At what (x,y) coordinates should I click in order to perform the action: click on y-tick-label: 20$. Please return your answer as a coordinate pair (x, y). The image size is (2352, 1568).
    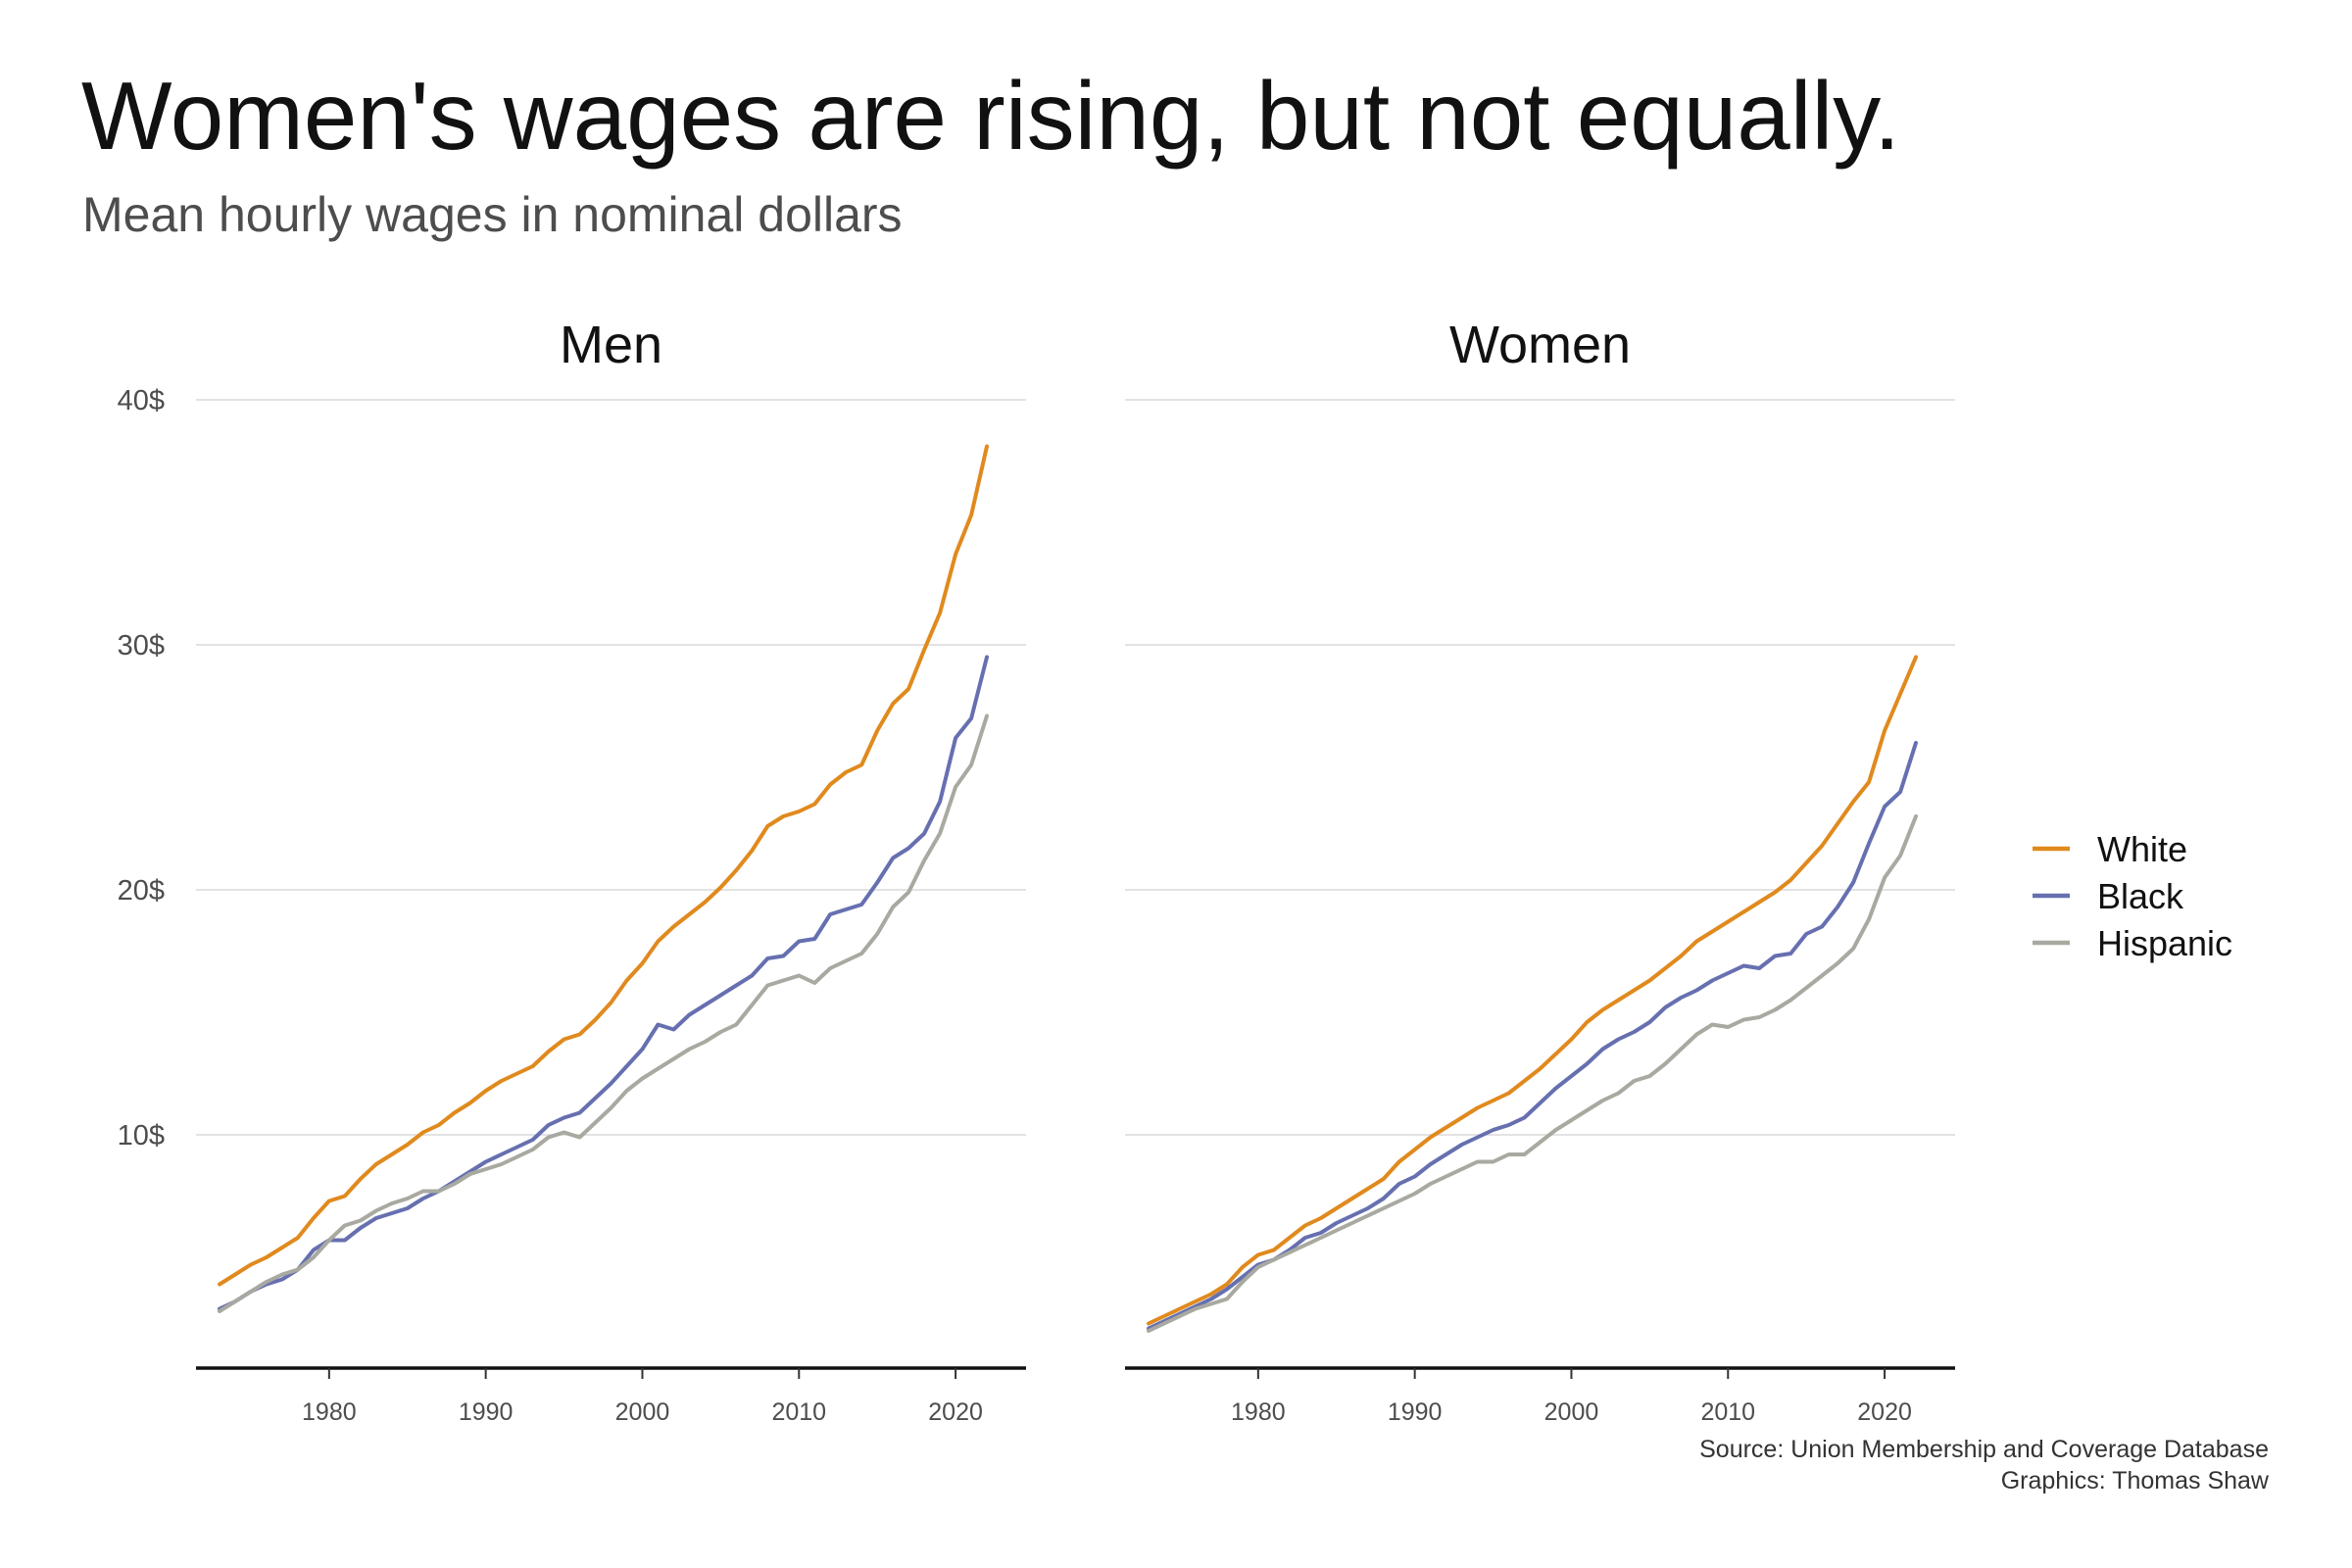
    Looking at the image, I should click on (141, 890).